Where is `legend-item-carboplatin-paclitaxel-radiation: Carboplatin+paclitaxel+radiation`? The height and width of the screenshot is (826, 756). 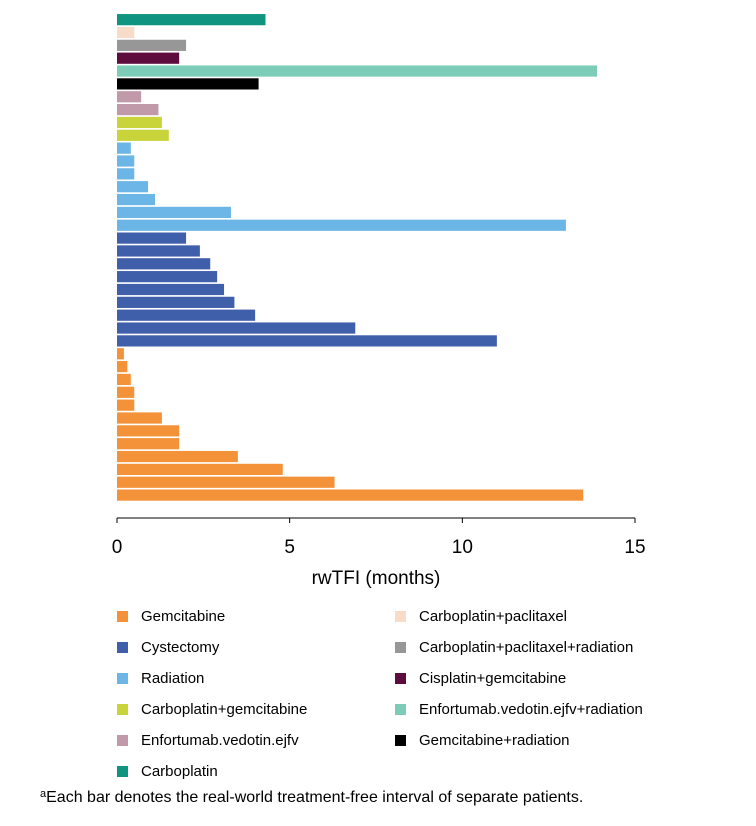 legend-item-carboplatin-paclitaxel-radiation: Carboplatin+paclitaxel+radiation is located at coordinates (514, 647).